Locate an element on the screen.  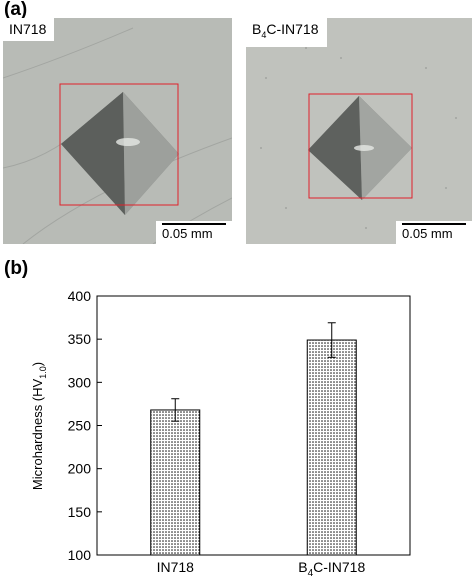
y-tick-label: 200 is located at coordinates (80, 469).